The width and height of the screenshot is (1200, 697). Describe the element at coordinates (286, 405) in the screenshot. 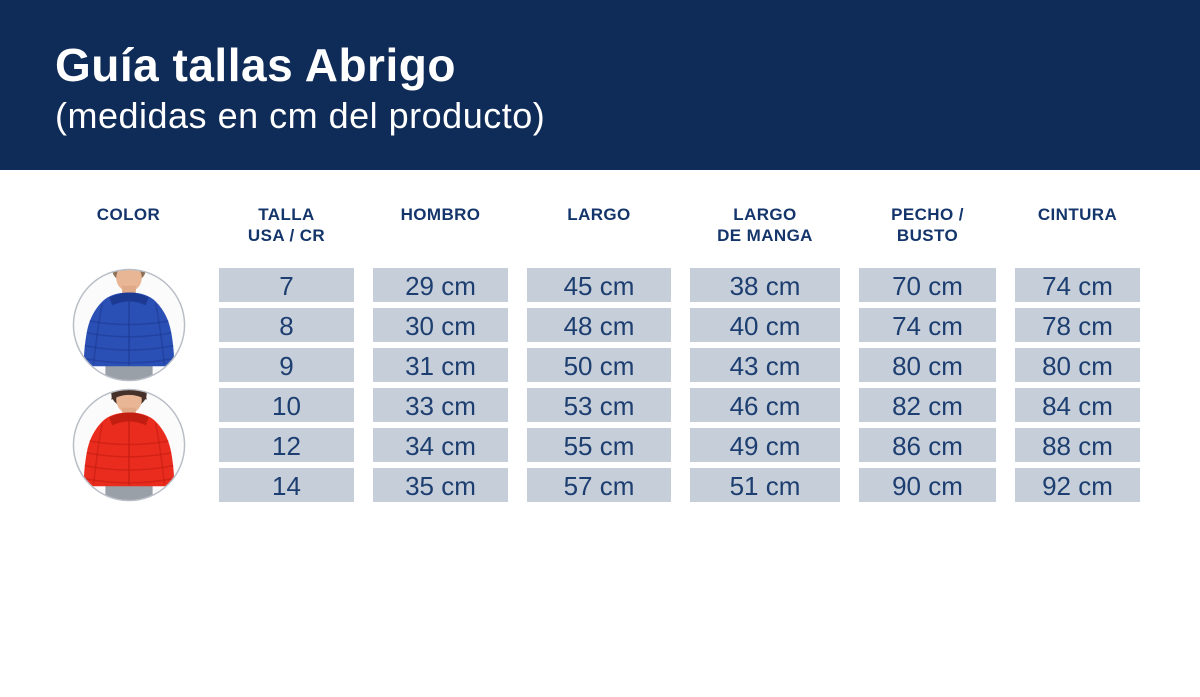

I see `cell-talla: 10` at that location.